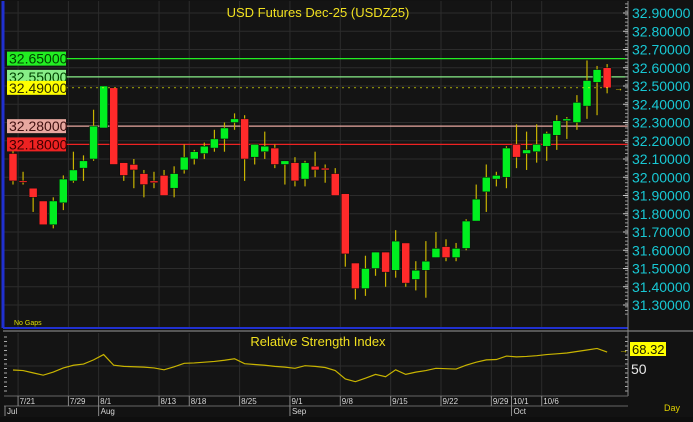 The height and width of the screenshot is (422, 693). I want to click on rsi-arrow-icon: →, so click(623, 350).